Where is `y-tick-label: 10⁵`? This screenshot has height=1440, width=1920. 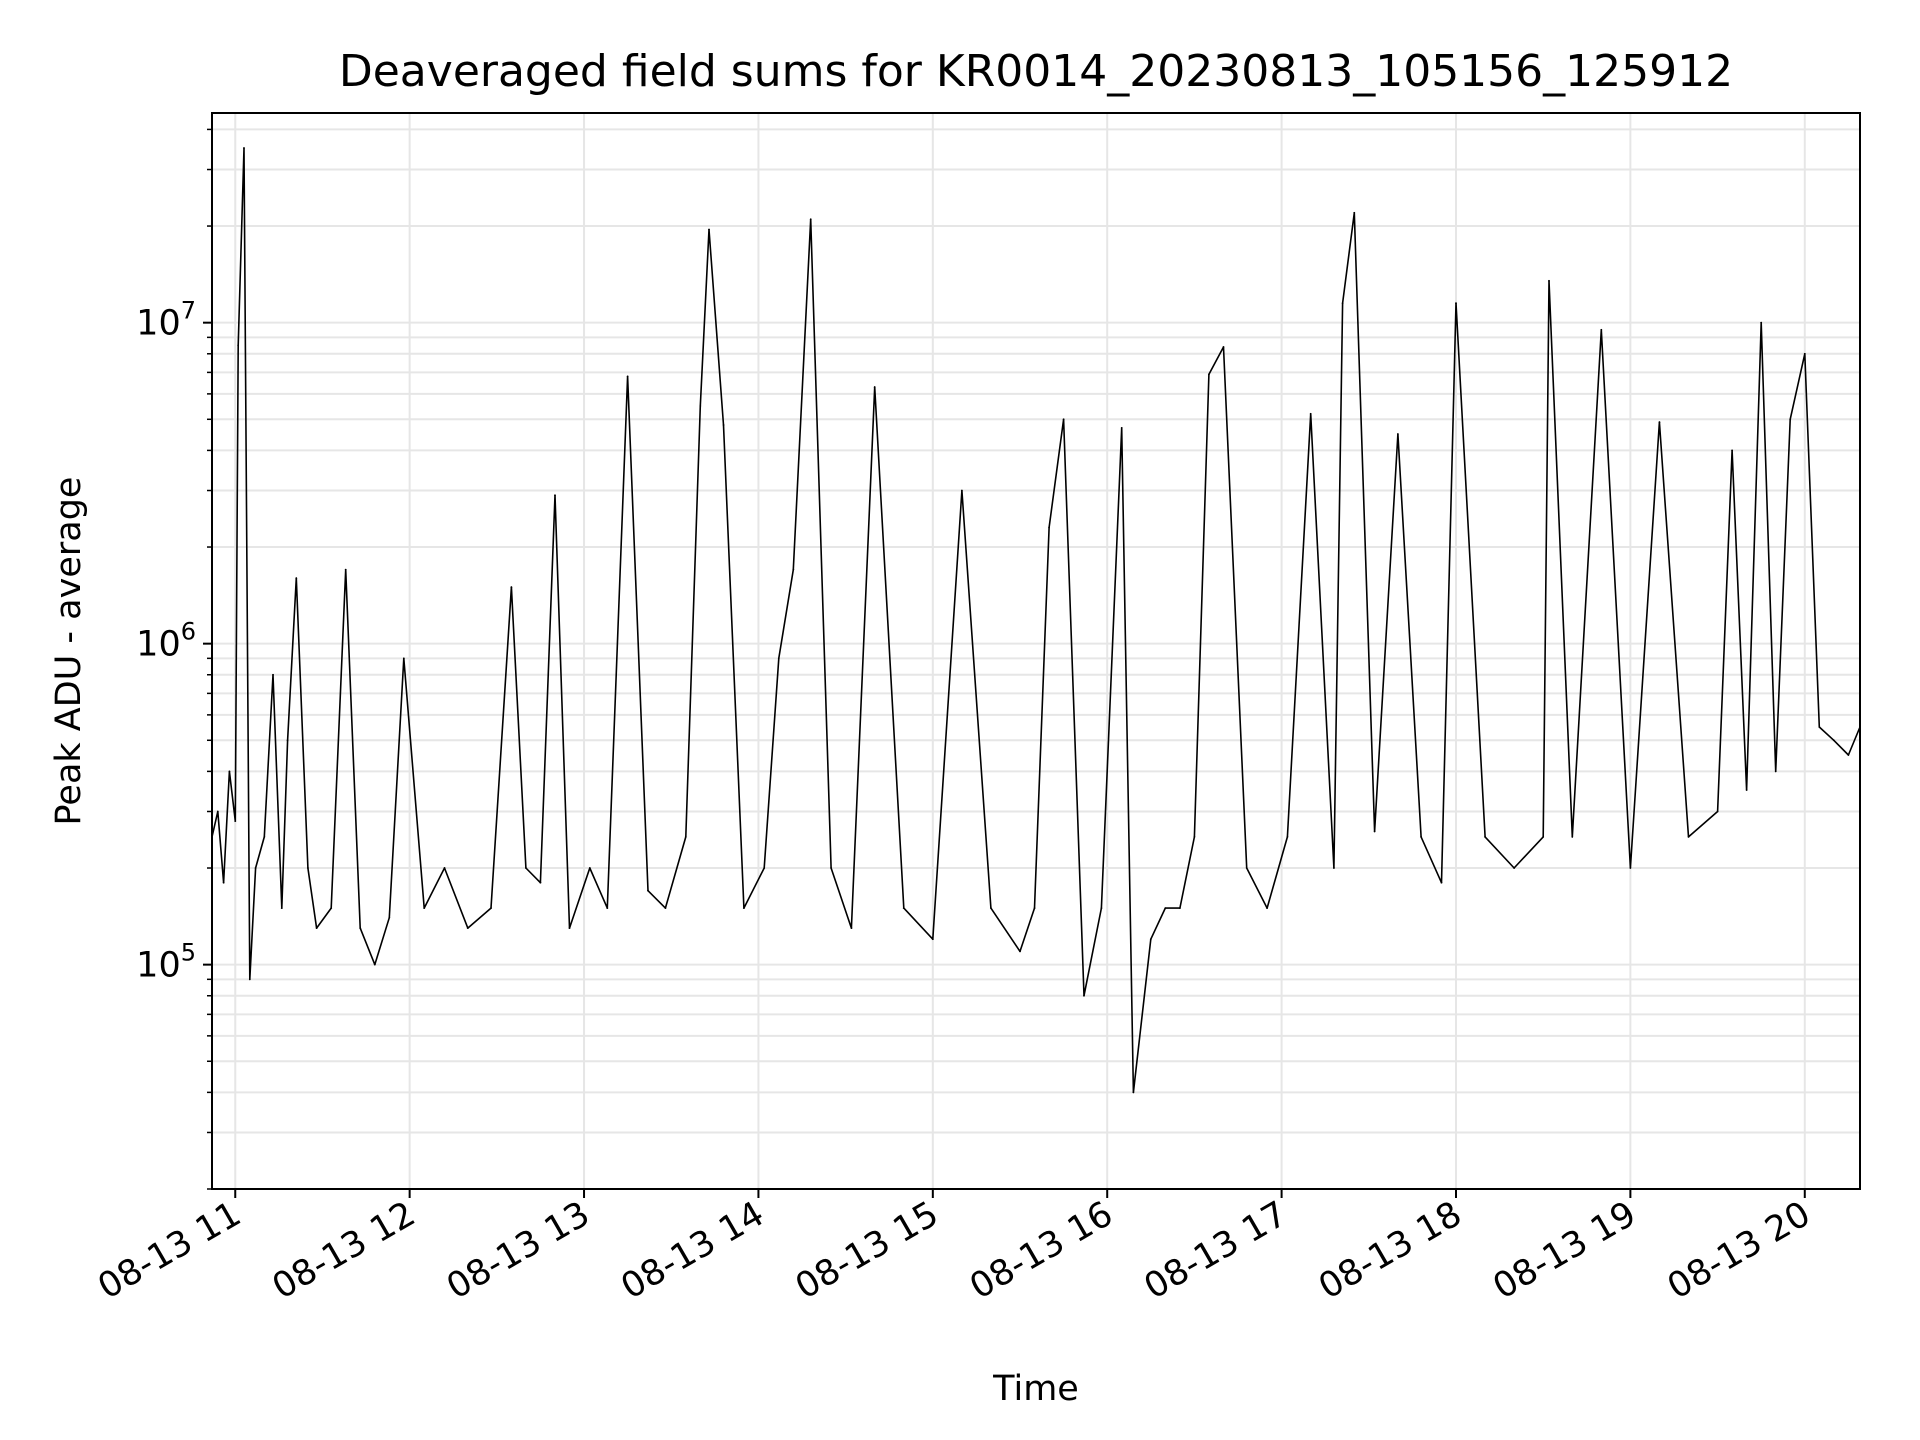 y-tick-label: 10⁵ is located at coordinates (166, 962).